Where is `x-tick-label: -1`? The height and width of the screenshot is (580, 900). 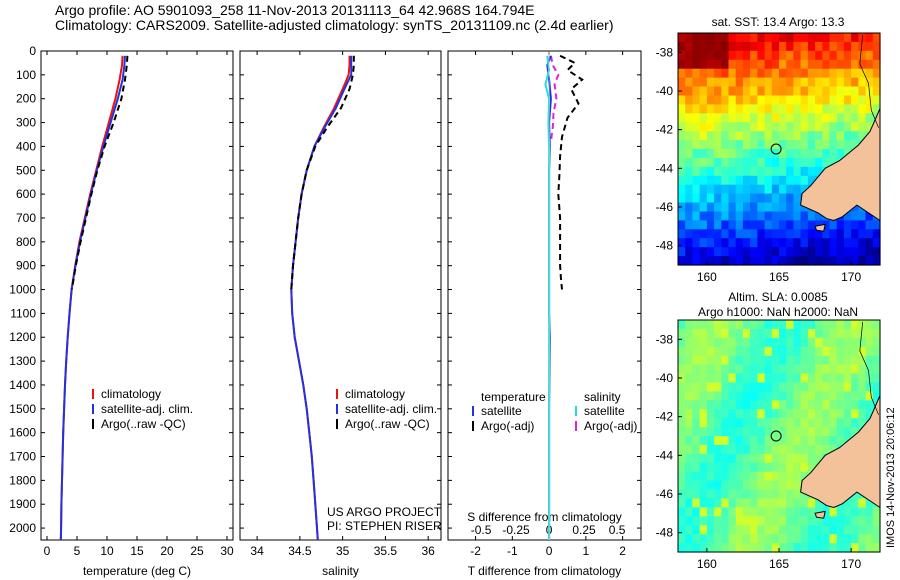
x-tick-label: -1 is located at coordinates (512, 551).